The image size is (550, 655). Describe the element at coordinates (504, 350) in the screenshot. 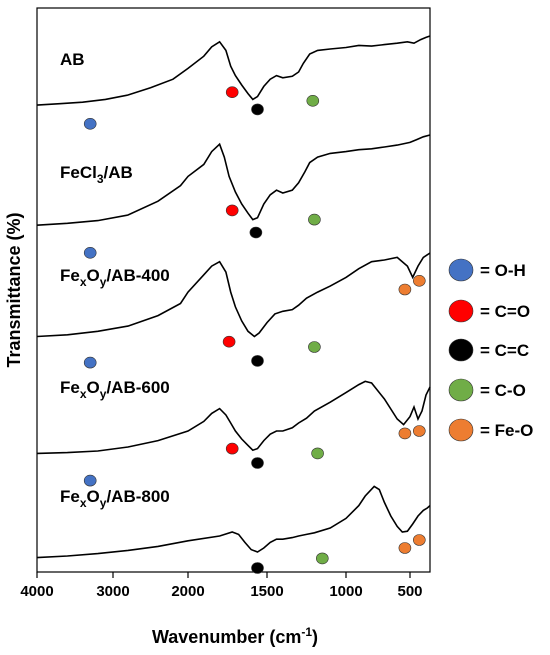

I see `legend-label-cc: = C=C` at that location.